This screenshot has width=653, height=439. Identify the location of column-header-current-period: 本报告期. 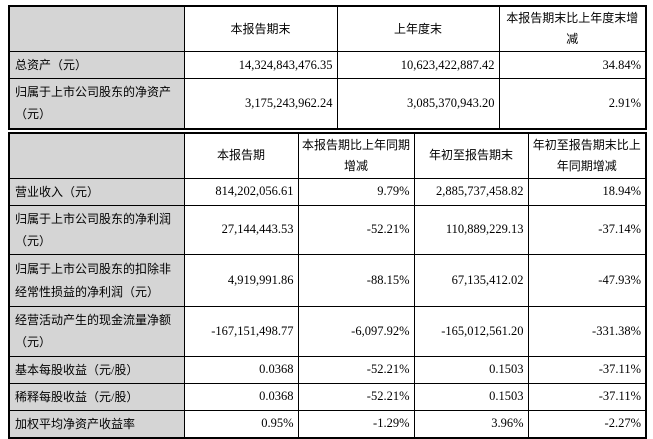
(241, 155).